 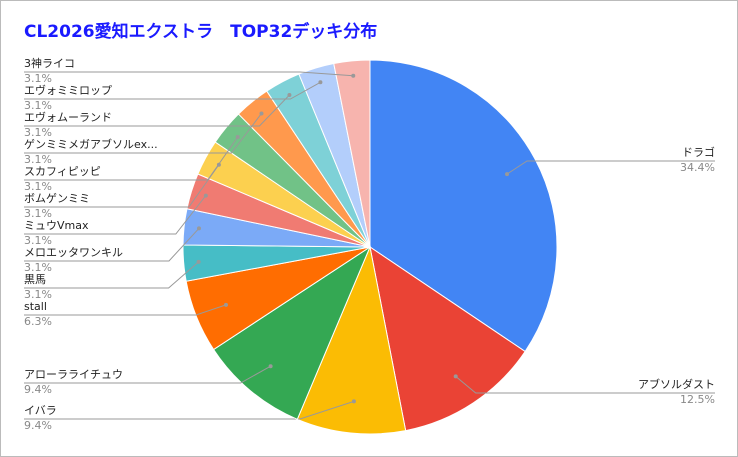 What do you see at coordinates (56, 225) in the screenshot?
I see `slice-label: ミュウVmax` at bounding box center [56, 225].